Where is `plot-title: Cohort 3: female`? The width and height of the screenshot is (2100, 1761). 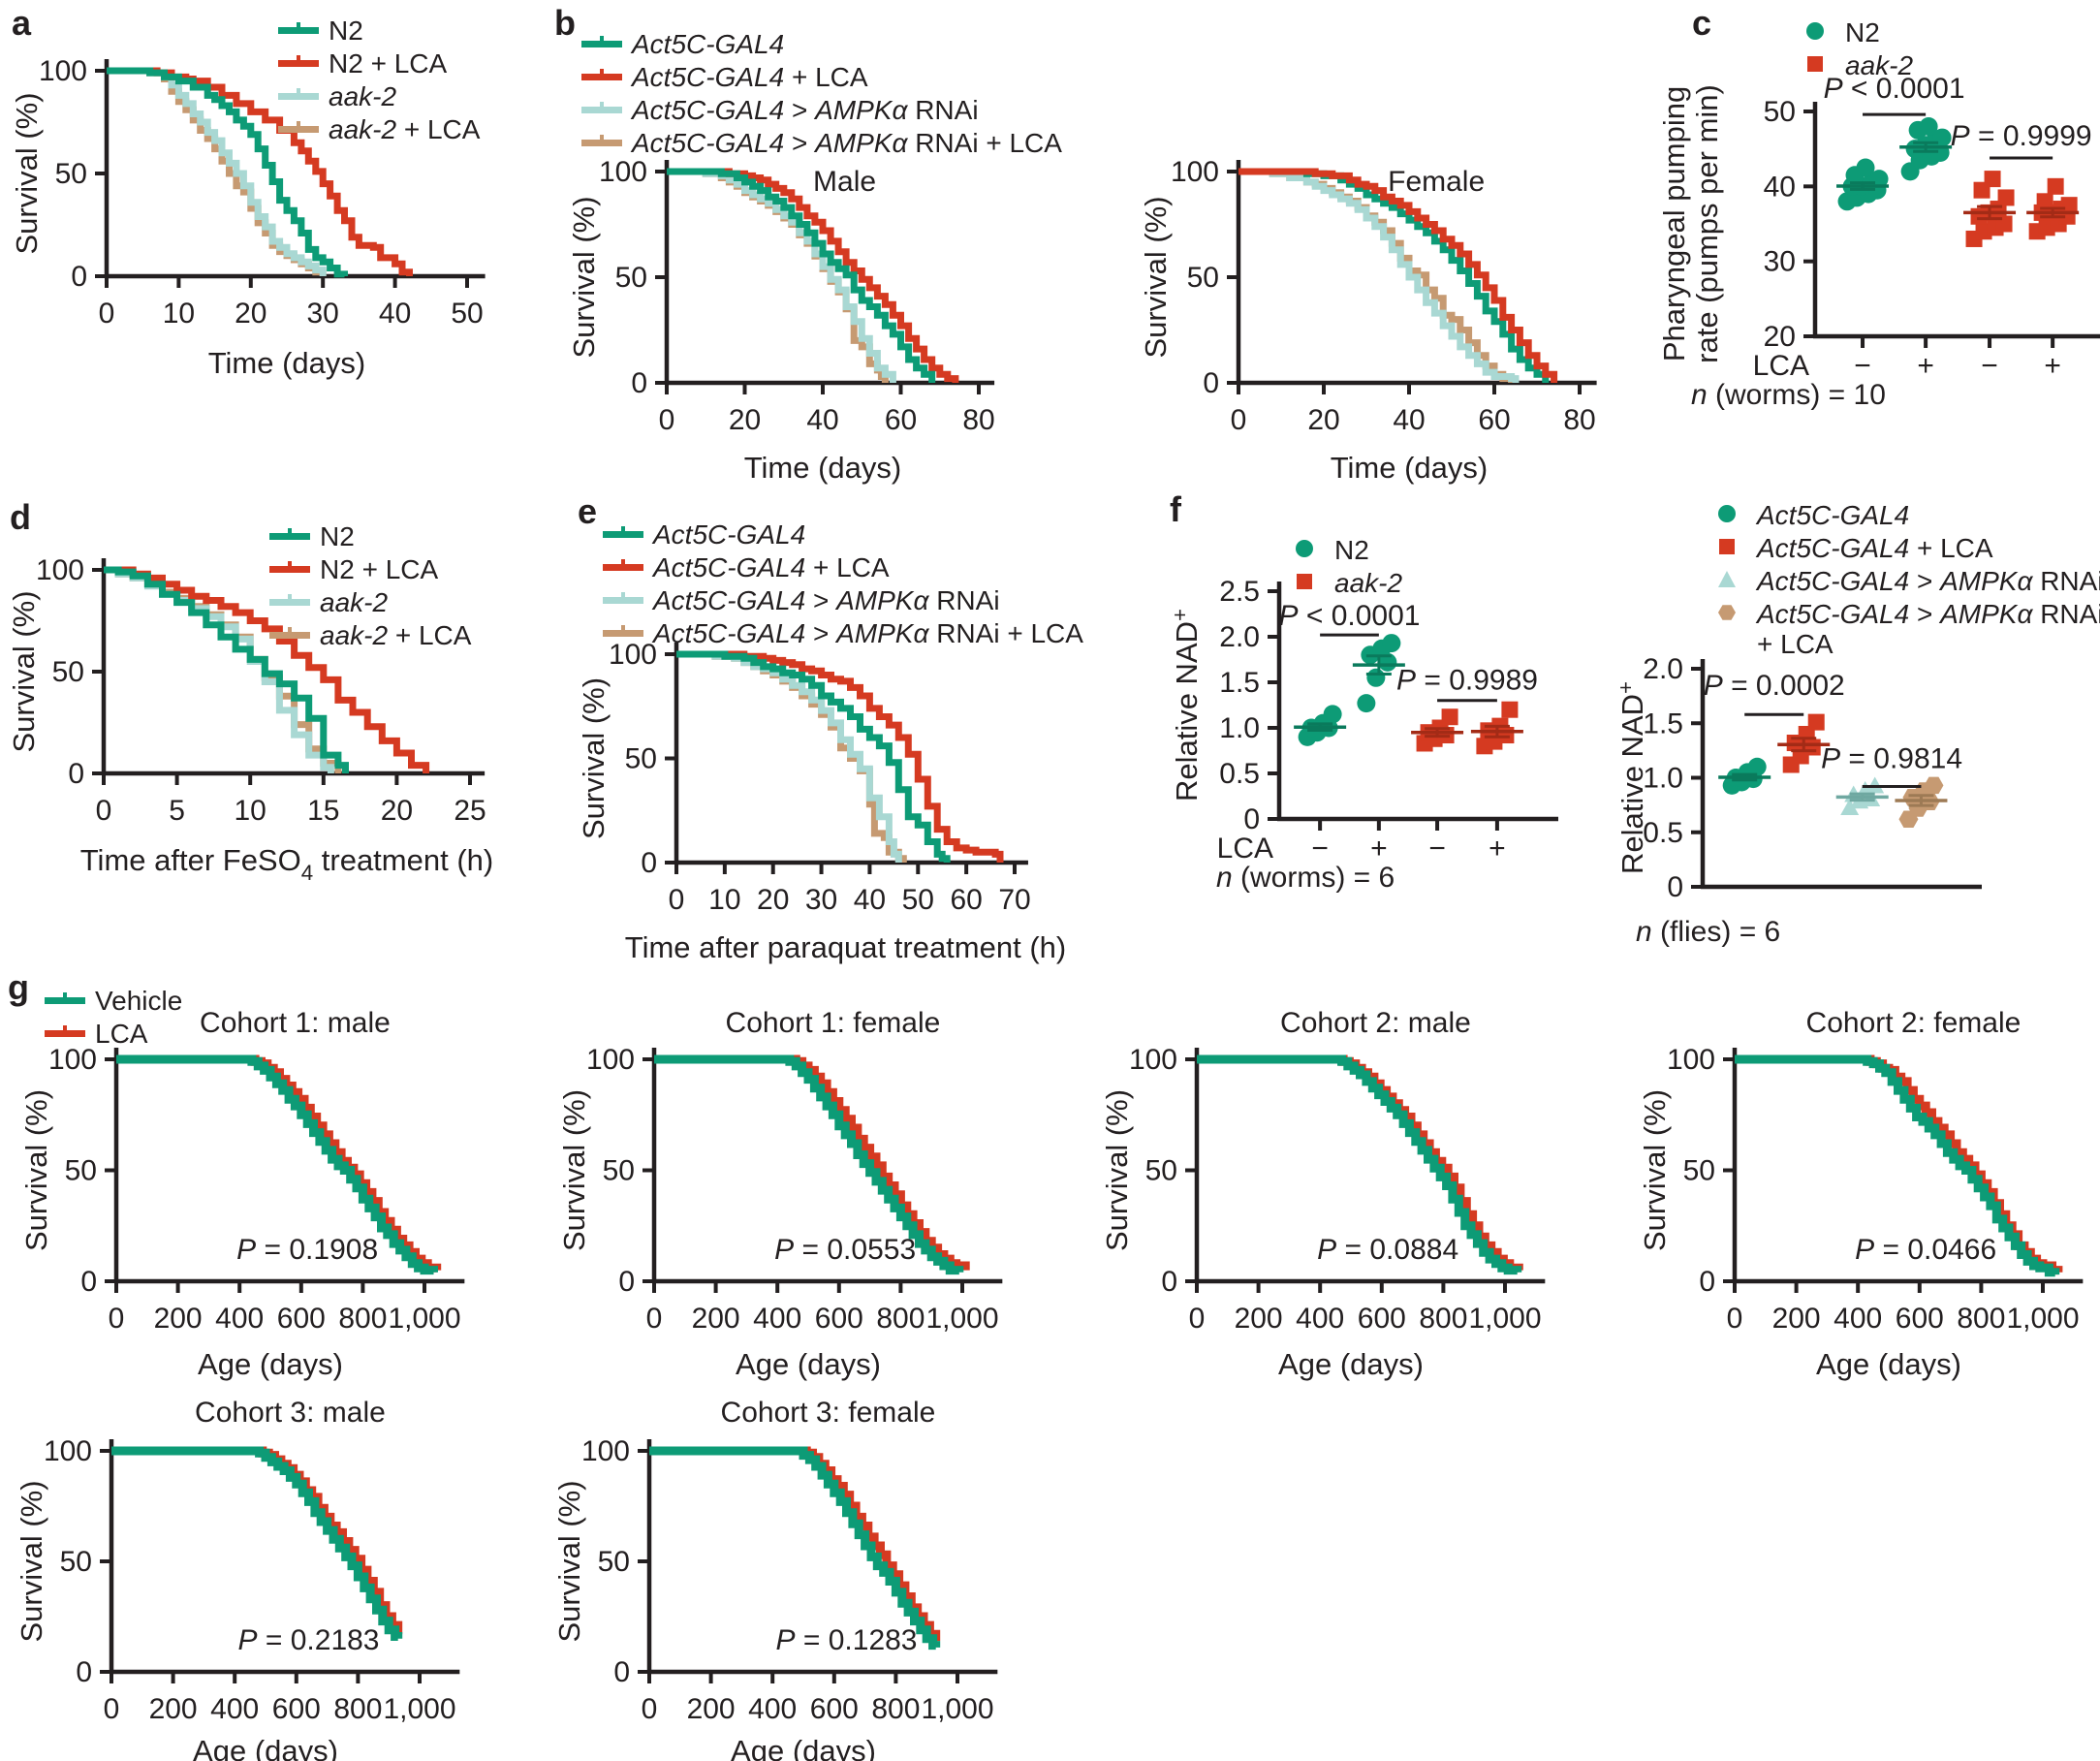 plot-title: Cohort 3: female is located at coordinates (828, 1413).